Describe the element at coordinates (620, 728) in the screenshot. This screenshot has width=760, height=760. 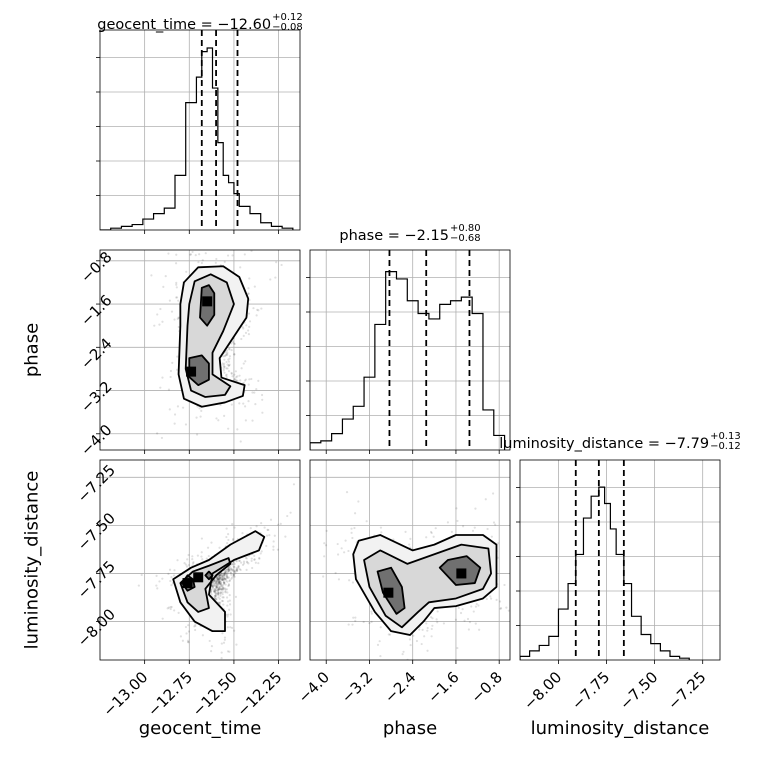
I see `x-axis-label-luminosity_distance: luminosity_distance` at that location.